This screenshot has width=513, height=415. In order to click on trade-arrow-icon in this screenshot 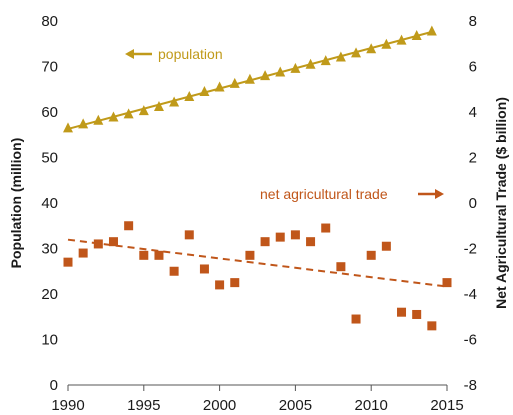, I will do `click(439, 194)`.